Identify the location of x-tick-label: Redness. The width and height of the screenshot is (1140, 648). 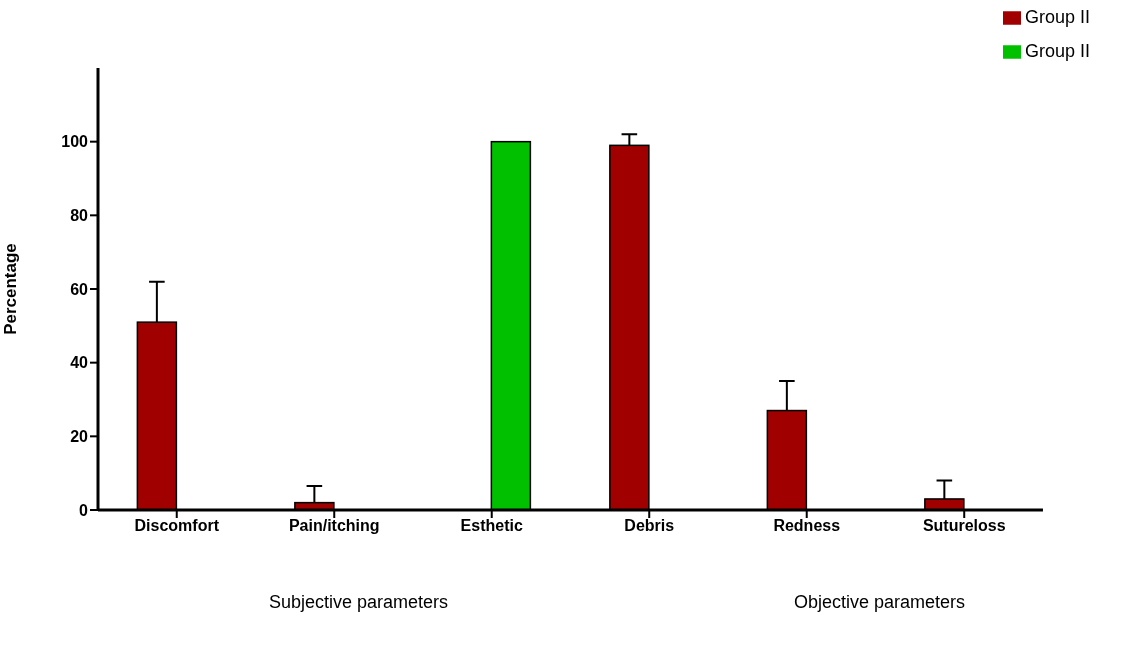
(807, 526).